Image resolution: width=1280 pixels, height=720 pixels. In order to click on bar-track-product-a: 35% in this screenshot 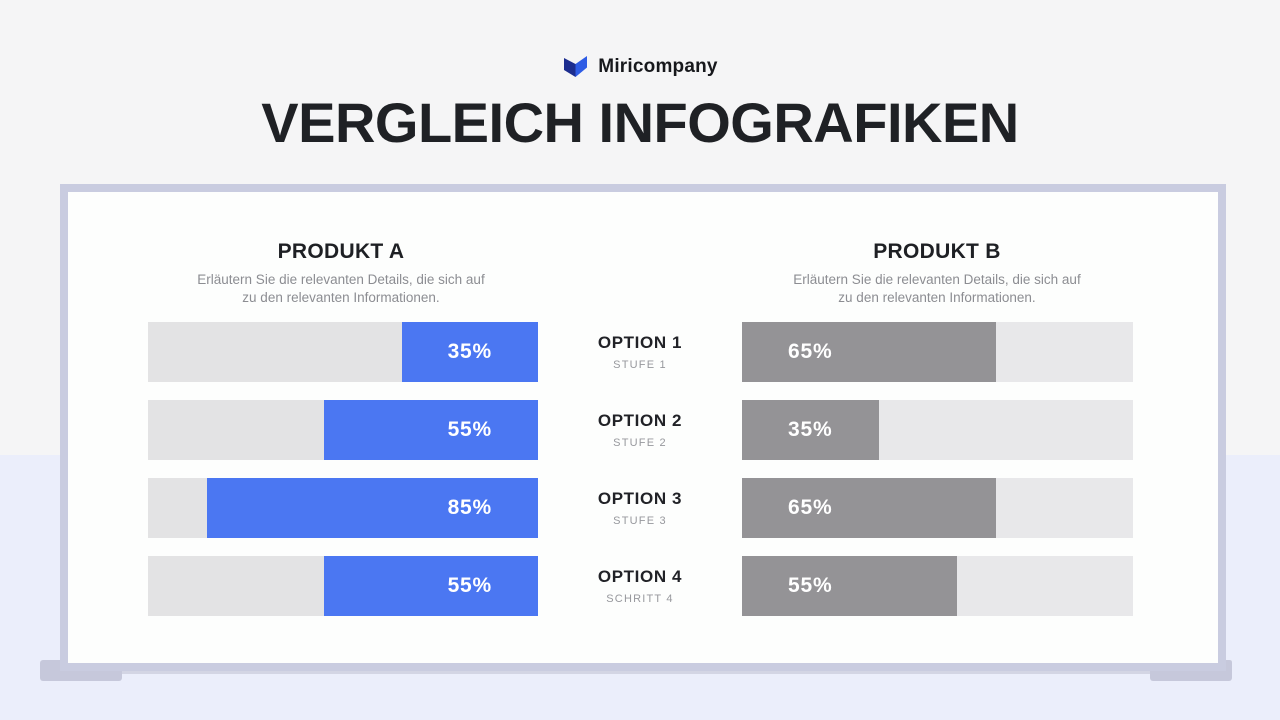, I will do `click(343, 352)`.